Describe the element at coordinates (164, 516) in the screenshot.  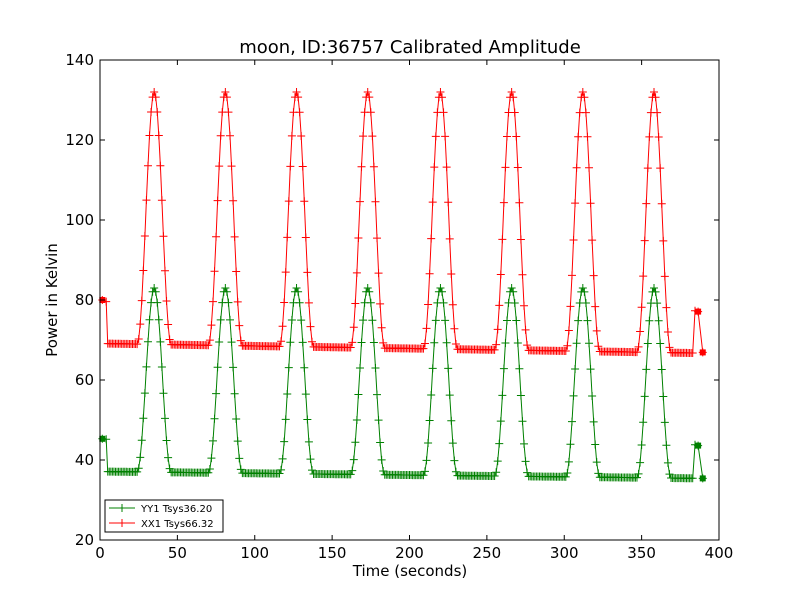
I see `legend: YY1 Tsys36.20 XX1 Tsys66.32` at that location.